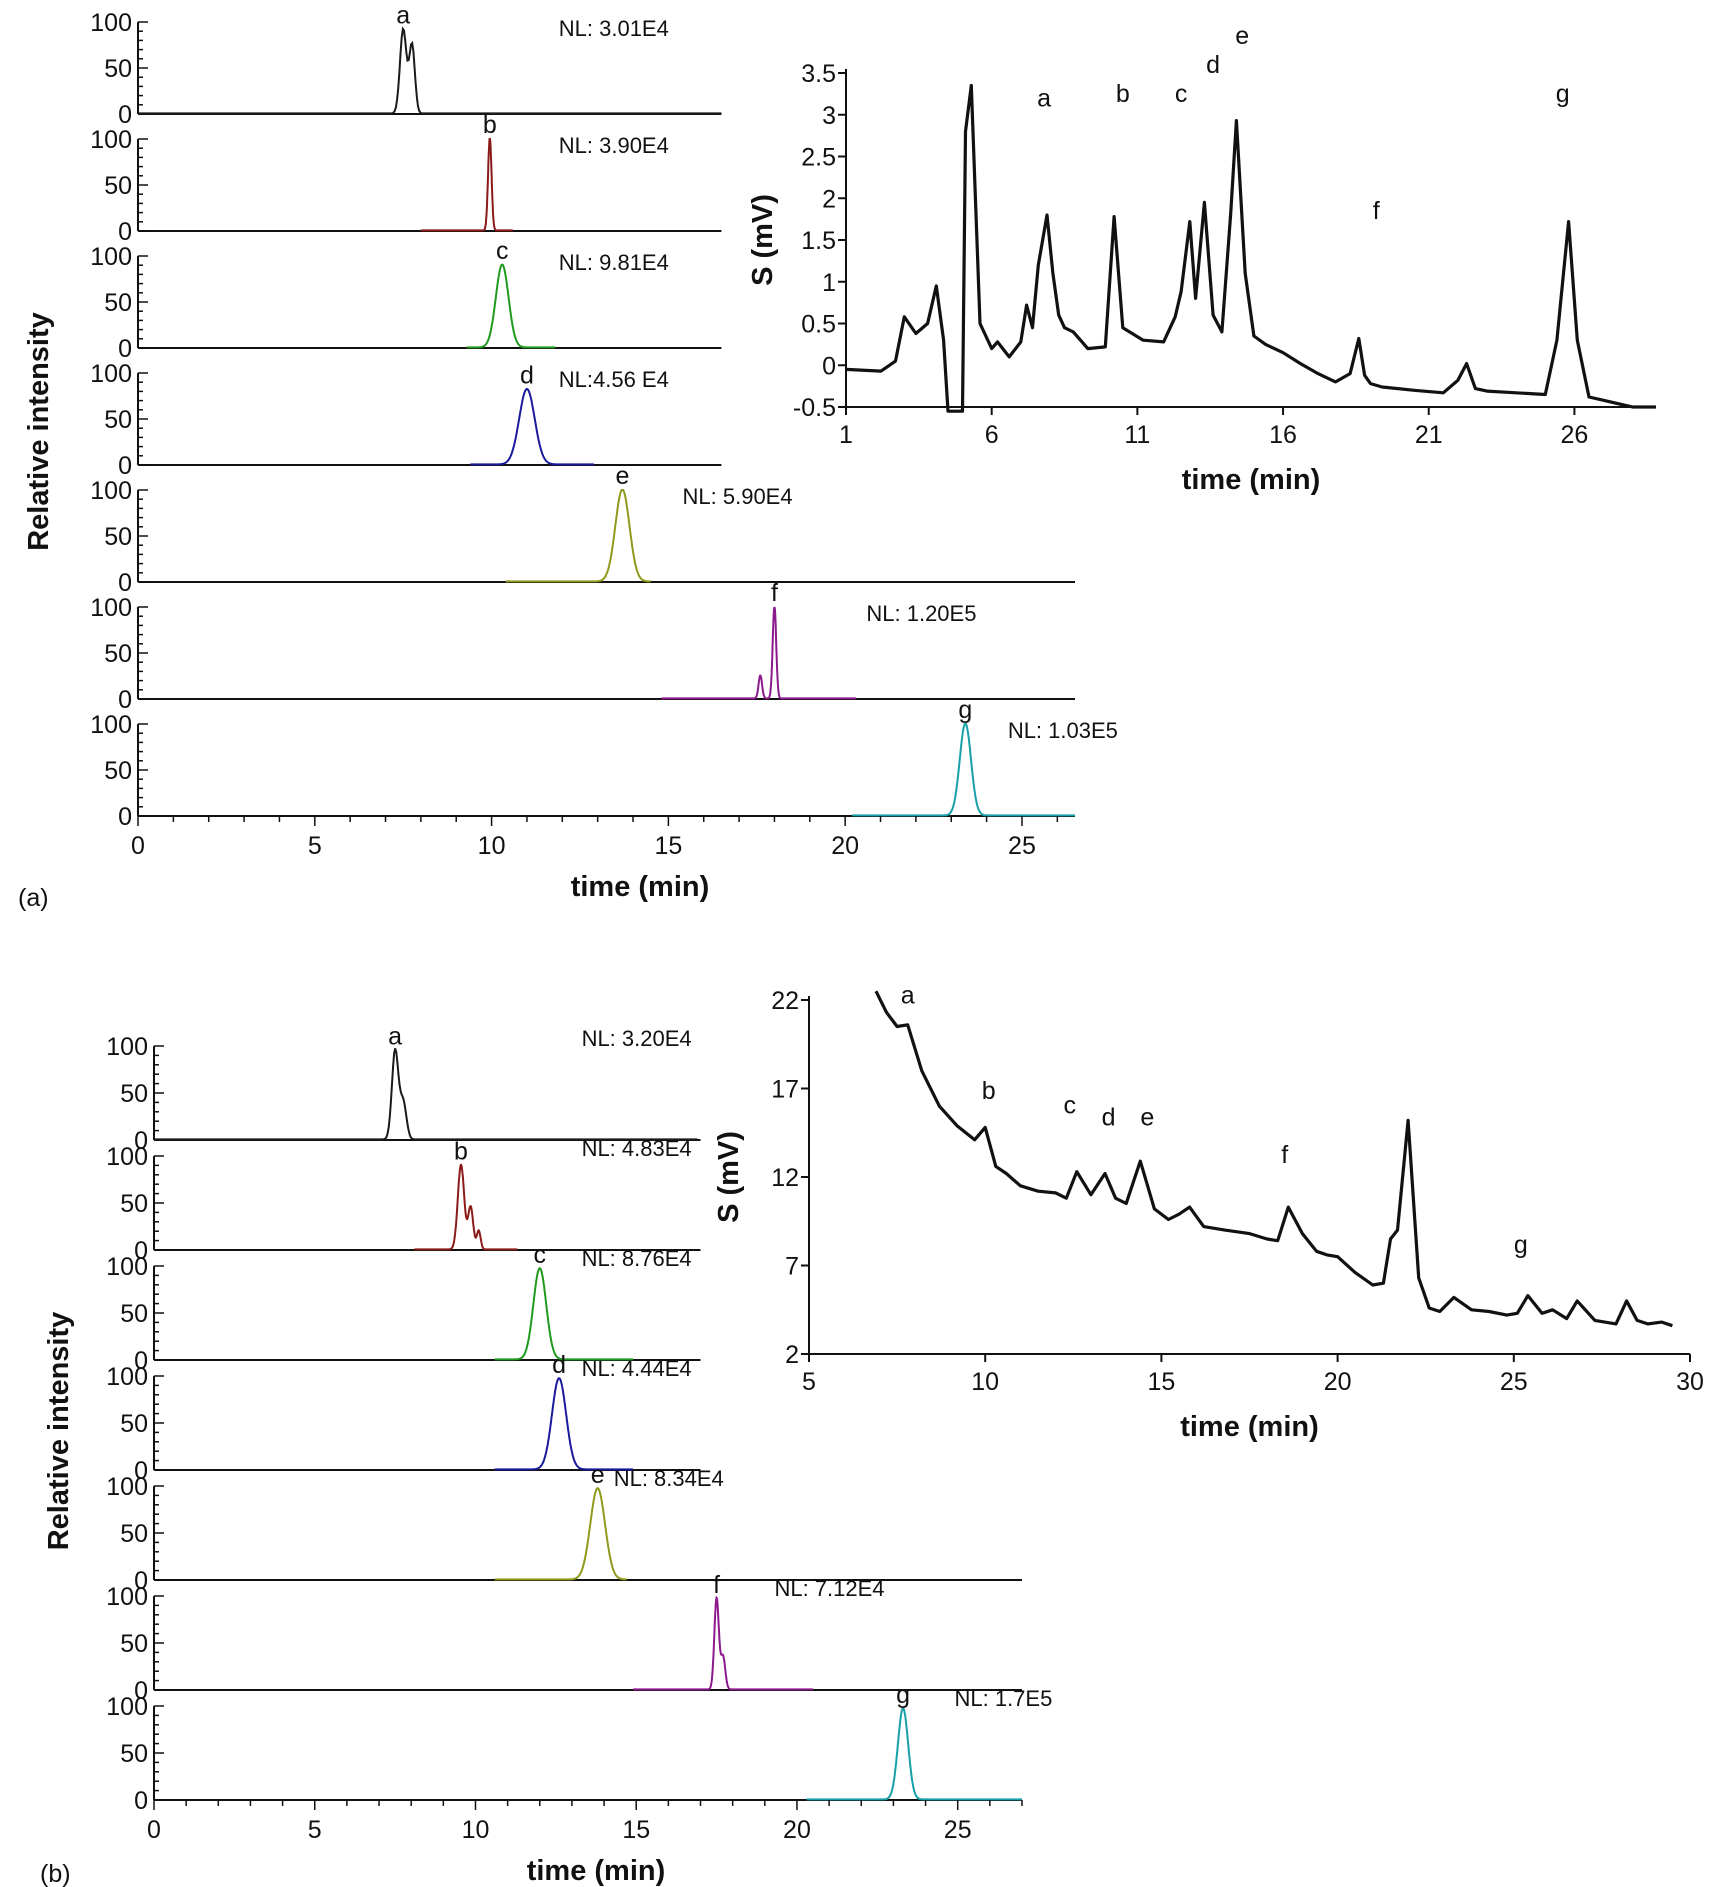  Describe the element at coordinates (1242, 36) in the screenshot. I see `peak-label-e: e` at that location.